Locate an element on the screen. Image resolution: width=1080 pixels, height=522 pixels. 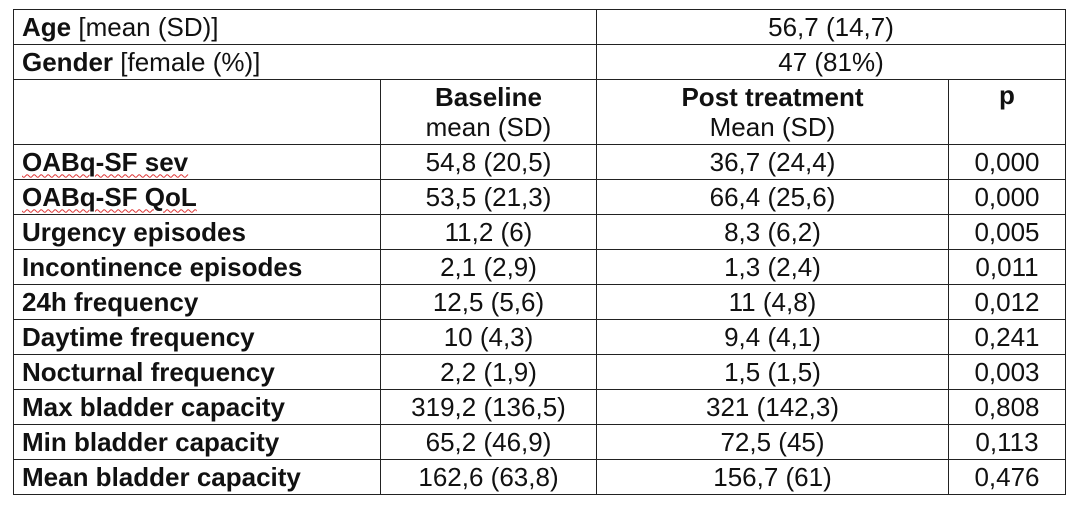
p-value: 0,241 is located at coordinates (1007, 337).